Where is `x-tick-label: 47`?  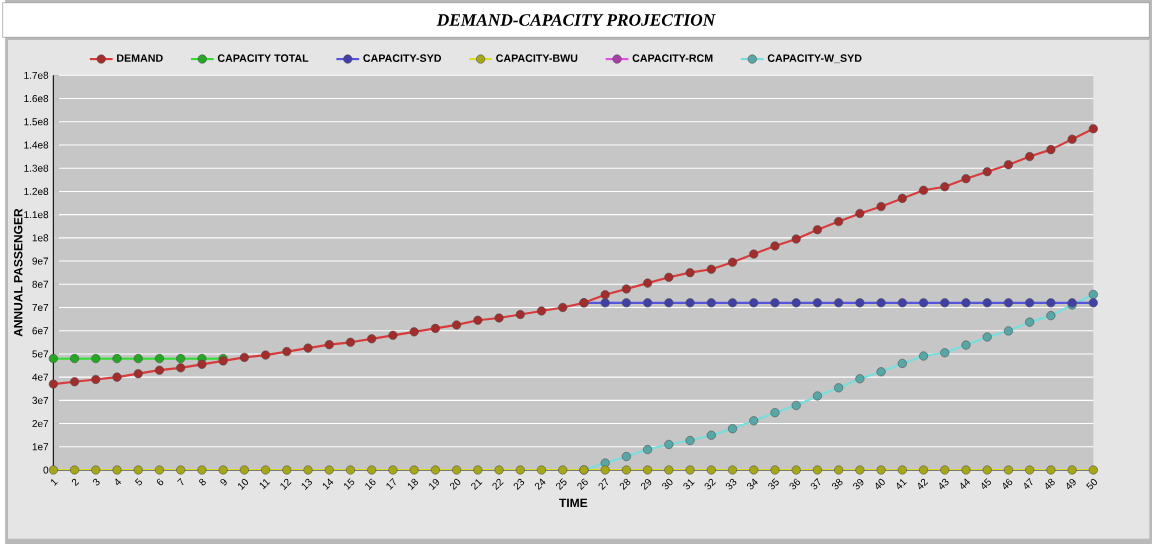
x-tick-label: 47 is located at coordinates (1028, 483).